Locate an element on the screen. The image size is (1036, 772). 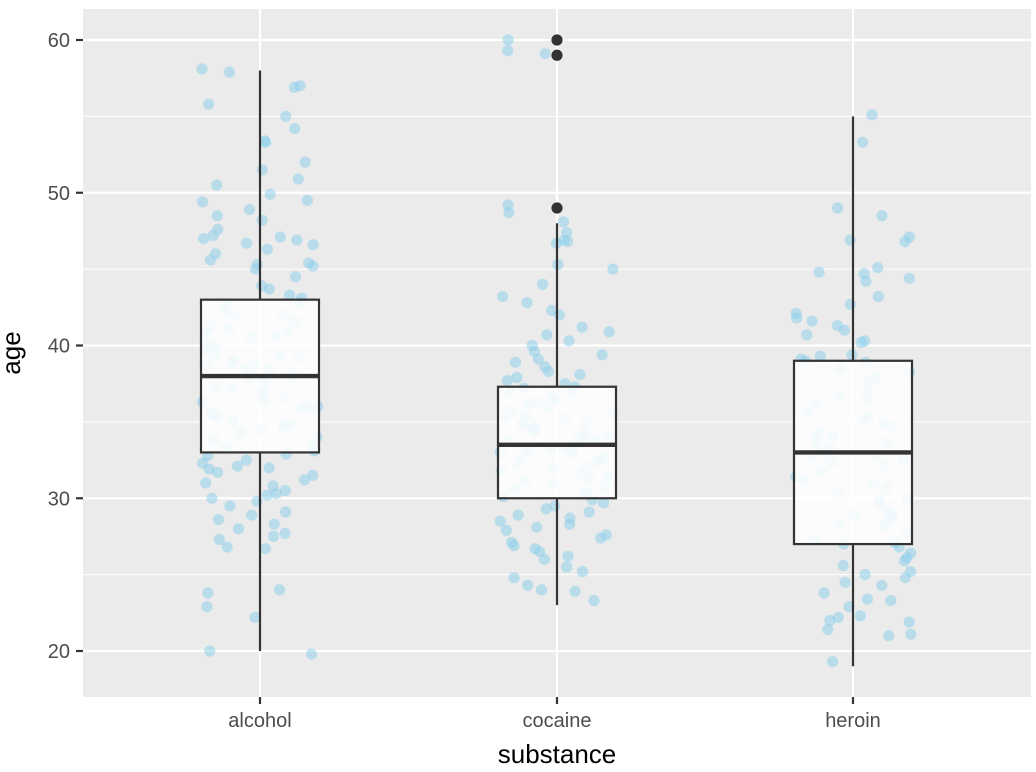
y-axis: 20 30 40 50 60 is located at coordinates (65, 346).